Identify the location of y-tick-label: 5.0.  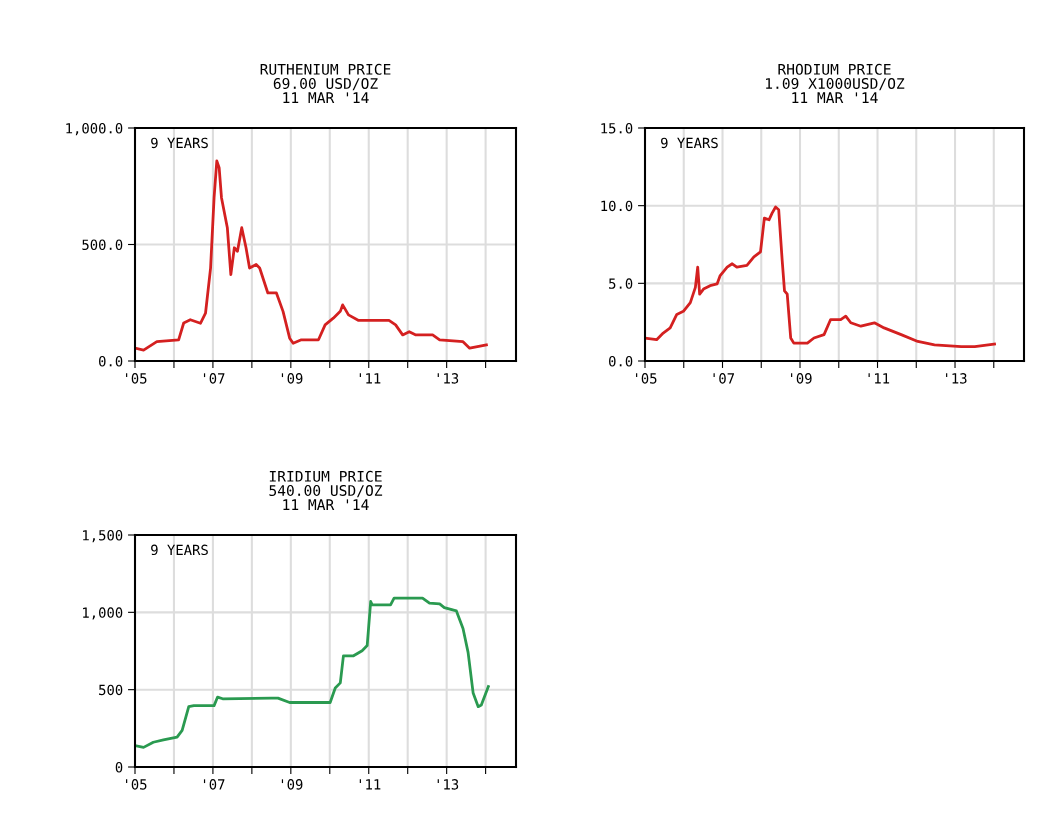
(621, 283).